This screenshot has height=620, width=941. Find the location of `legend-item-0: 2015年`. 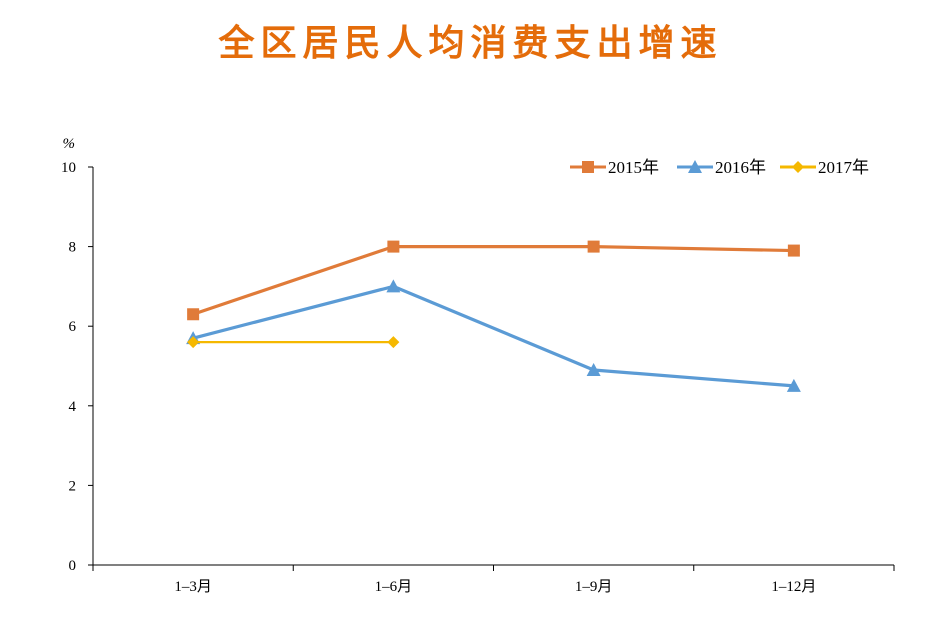

legend-item-0: 2015年 is located at coordinates (614, 167).